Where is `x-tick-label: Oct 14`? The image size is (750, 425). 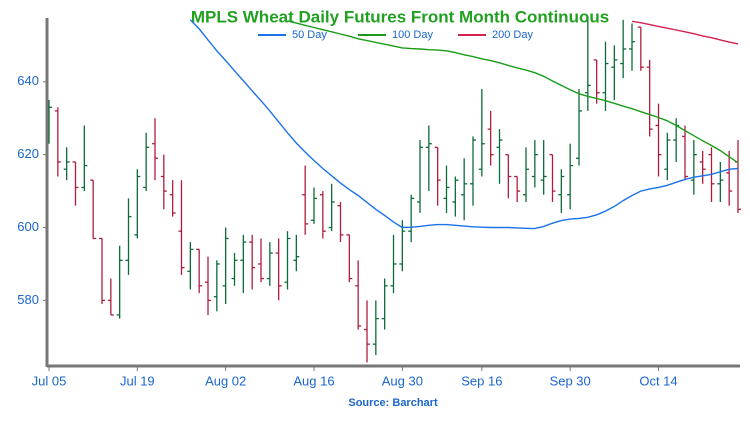
x-tick-label: Oct 14 is located at coordinates (658, 380).